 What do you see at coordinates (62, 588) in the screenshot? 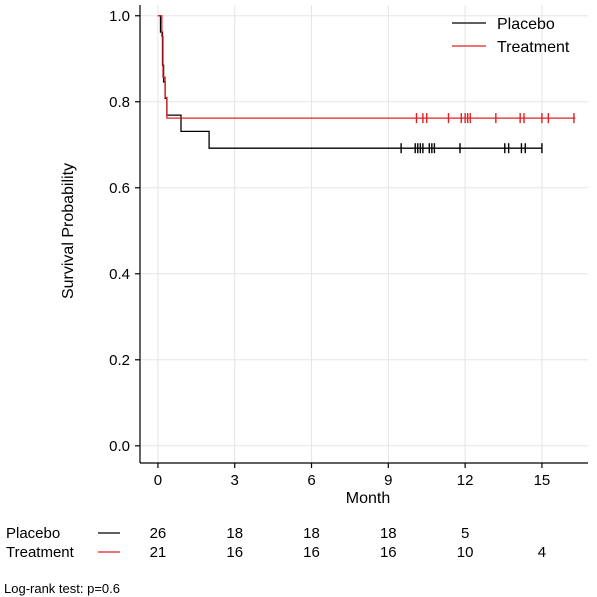
I see `log-rank-annotation: Log-rank test: p=0.6` at bounding box center [62, 588].